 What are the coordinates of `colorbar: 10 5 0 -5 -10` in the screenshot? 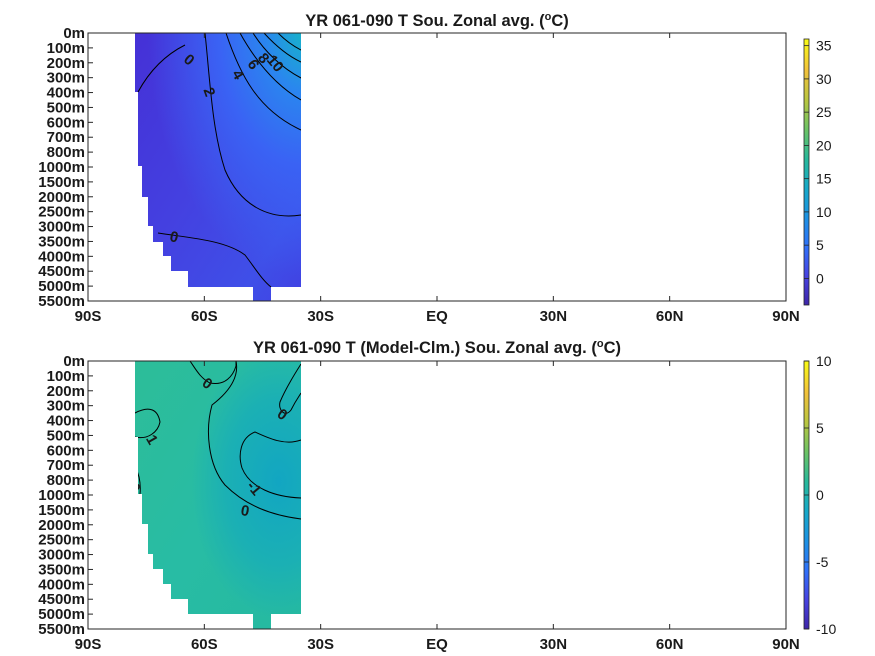 It's located at (819, 495).